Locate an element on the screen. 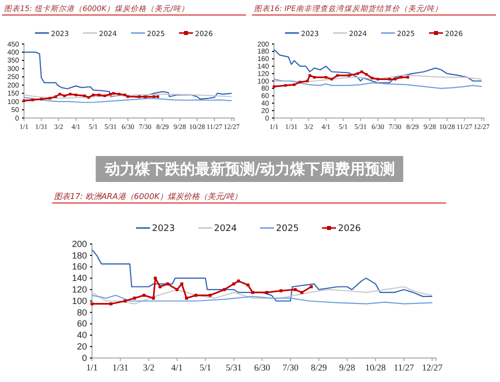  y-tick-label: 40 is located at coordinates (81, 335).